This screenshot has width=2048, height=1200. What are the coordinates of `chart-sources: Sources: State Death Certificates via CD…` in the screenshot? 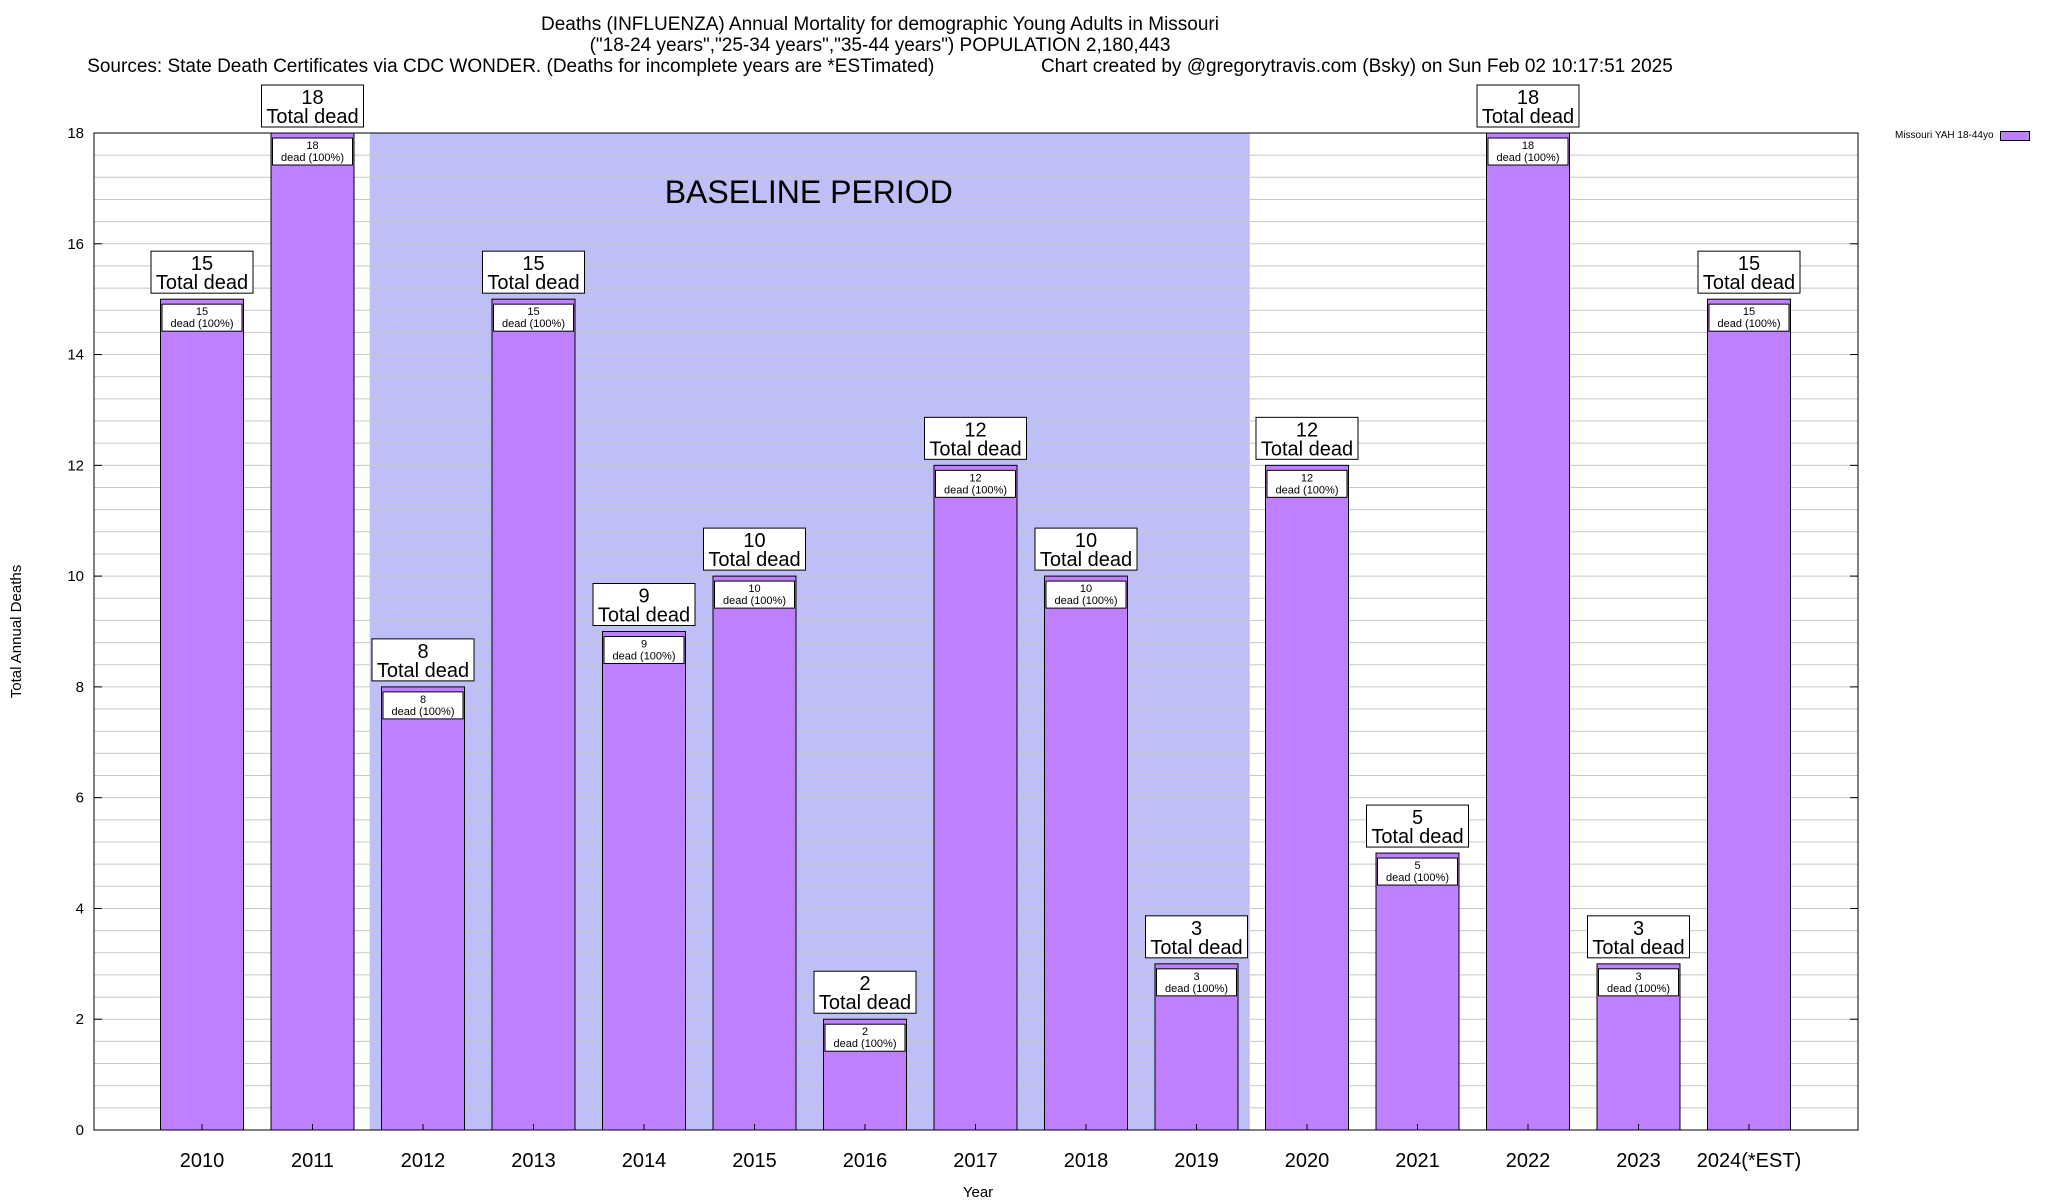 It's located at (511, 66).